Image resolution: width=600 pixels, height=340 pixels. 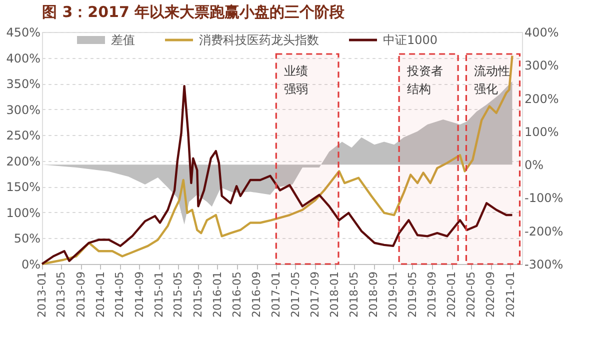 I want to click on x-tick-label: 2015-09, so click(x=197, y=295).